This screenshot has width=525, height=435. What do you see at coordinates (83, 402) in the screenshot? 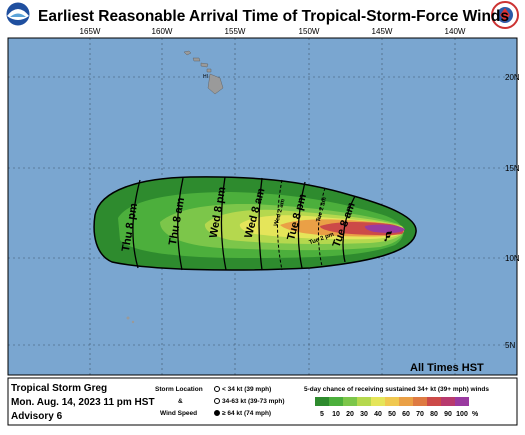
I see `advisory-date: Mon. Aug. 14, 2023 11 pm HST` at bounding box center [83, 402].